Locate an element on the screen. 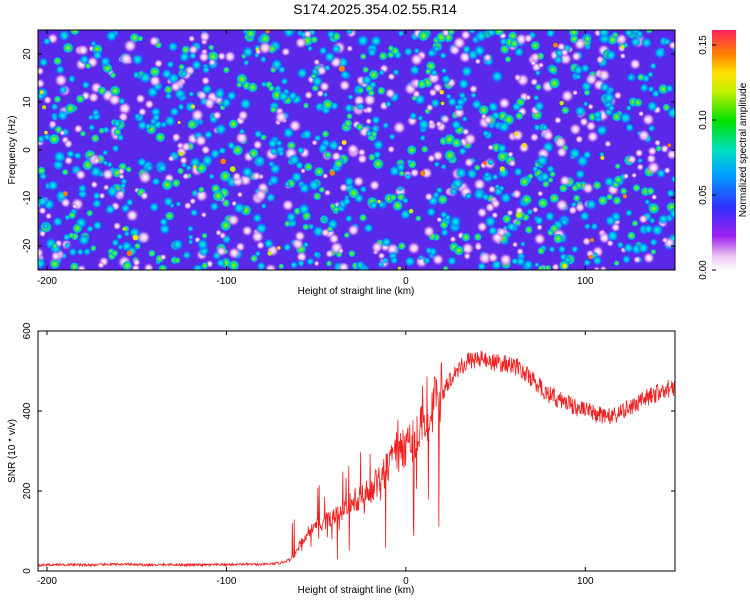 This screenshot has height=600, width=750. snr-x-label: Height of straight line (km) is located at coordinates (356, 590).